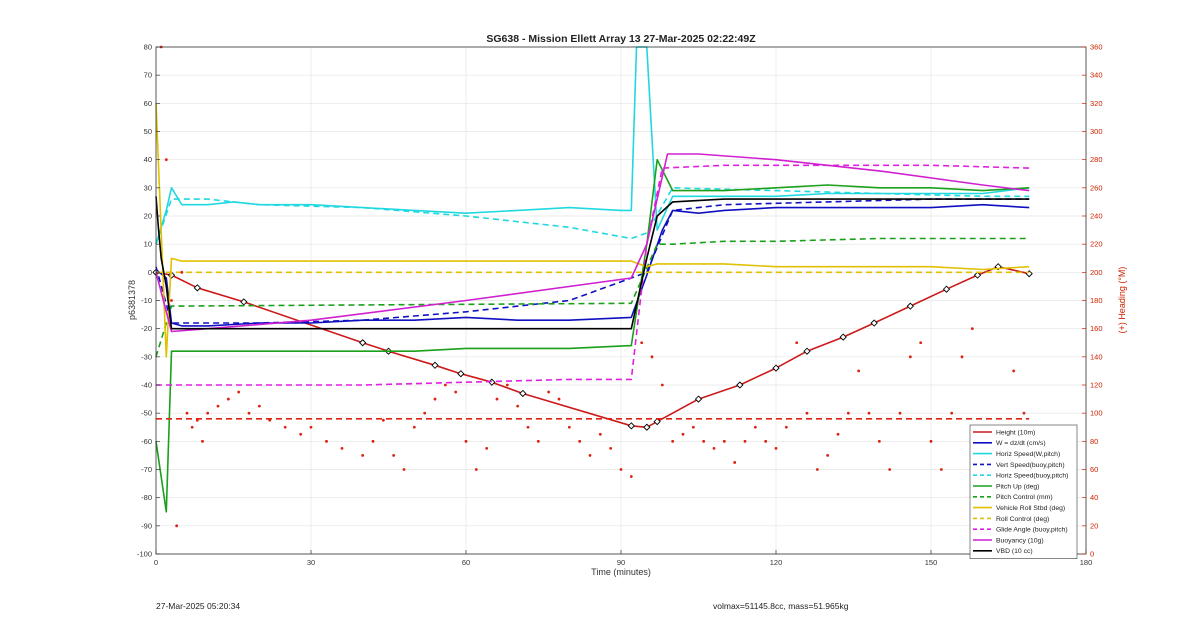 The image size is (1200, 622). Describe the element at coordinates (1022, 519) in the screenshot. I see `legend-entry: Roll Control (deg)` at that location.